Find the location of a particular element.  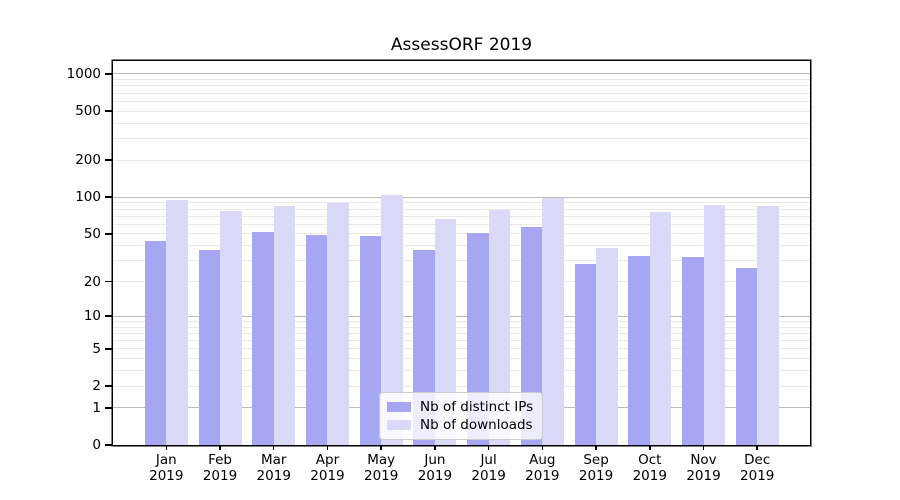

bar-distinct-ips-sep is located at coordinates (585, 354).